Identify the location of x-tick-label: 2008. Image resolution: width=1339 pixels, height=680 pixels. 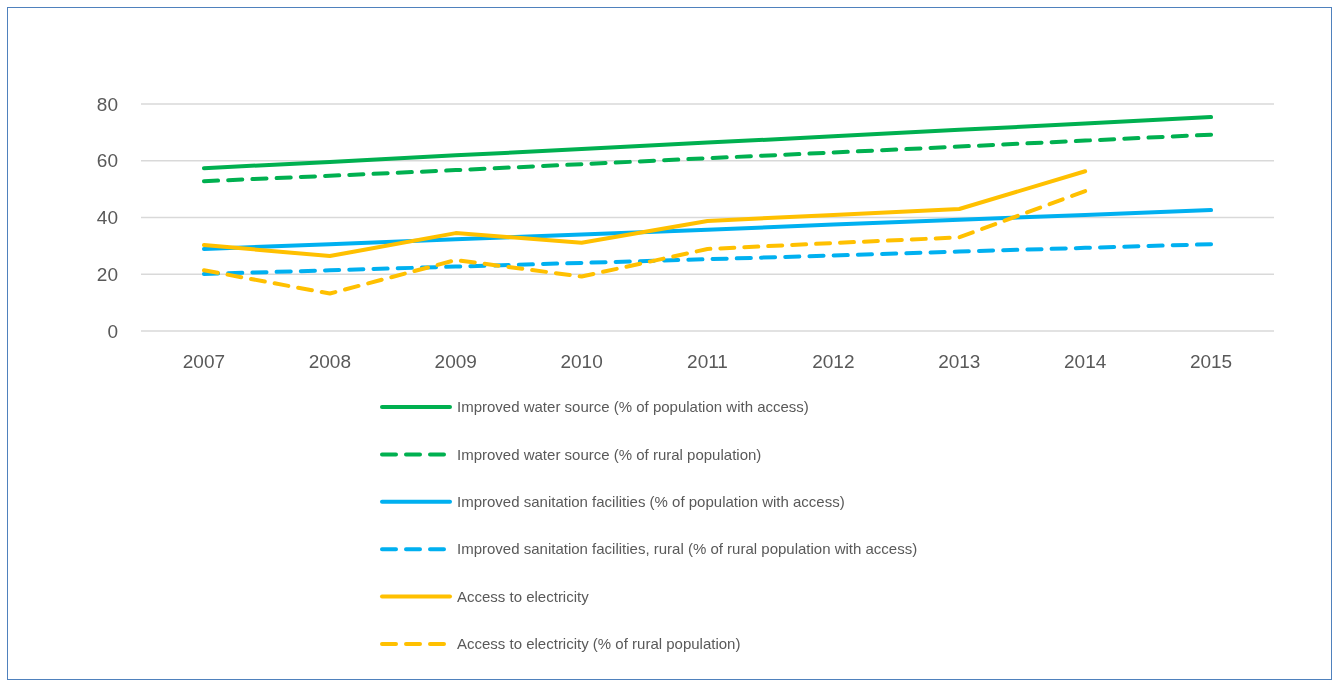
(329, 361).